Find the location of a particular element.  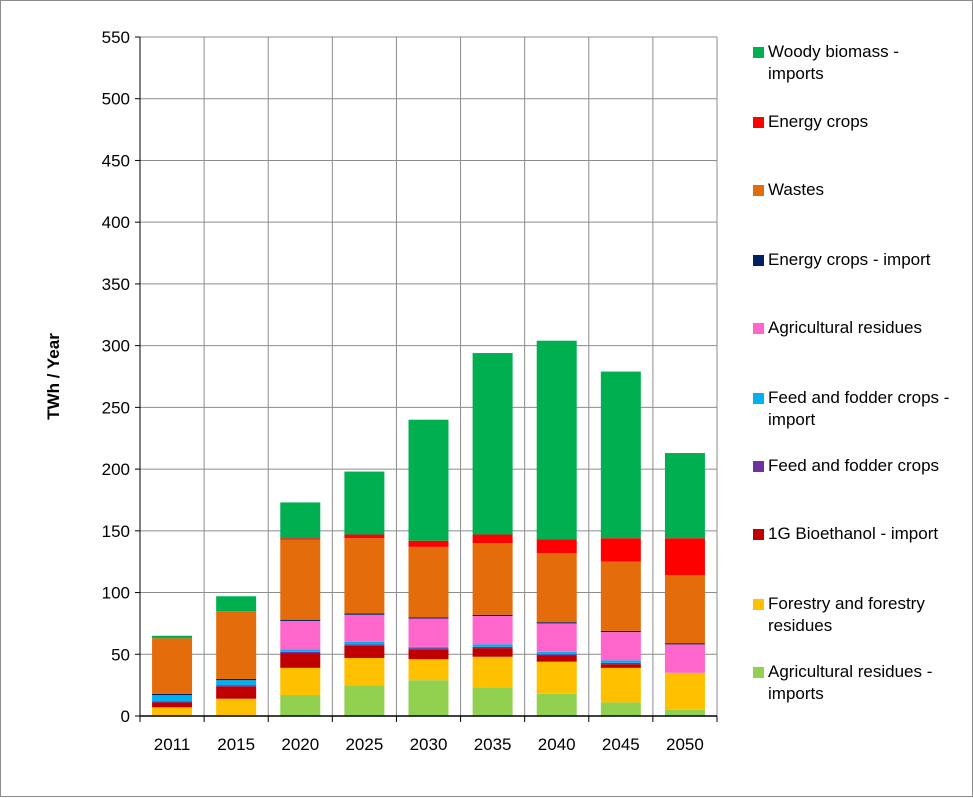

y-tick-label: 450 is located at coordinates (116, 160).